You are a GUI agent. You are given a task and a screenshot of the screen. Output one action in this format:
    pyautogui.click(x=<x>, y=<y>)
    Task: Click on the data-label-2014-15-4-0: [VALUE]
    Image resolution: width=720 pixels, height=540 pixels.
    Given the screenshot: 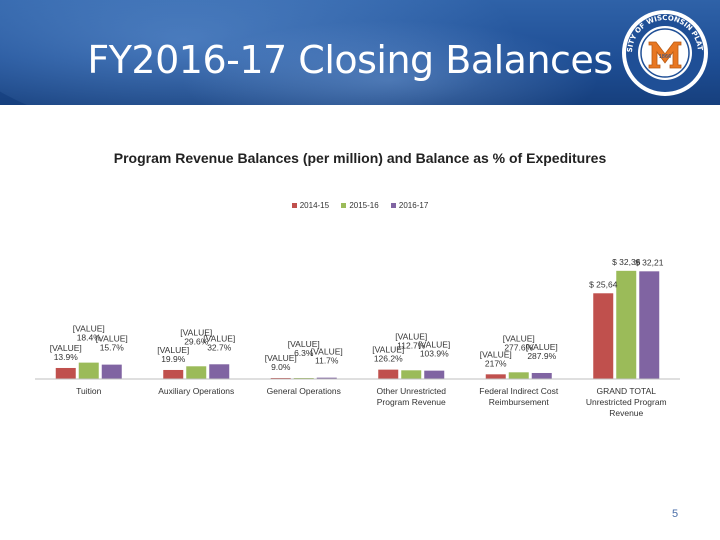 What is the action you would take?
    pyautogui.click(x=496, y=354)
    